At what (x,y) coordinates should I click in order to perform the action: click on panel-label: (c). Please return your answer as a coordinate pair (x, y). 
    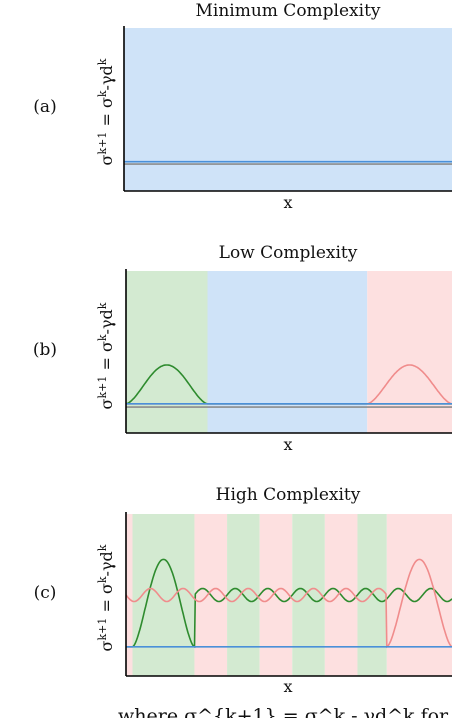
    Looking at the image, I should click on (45, 593).